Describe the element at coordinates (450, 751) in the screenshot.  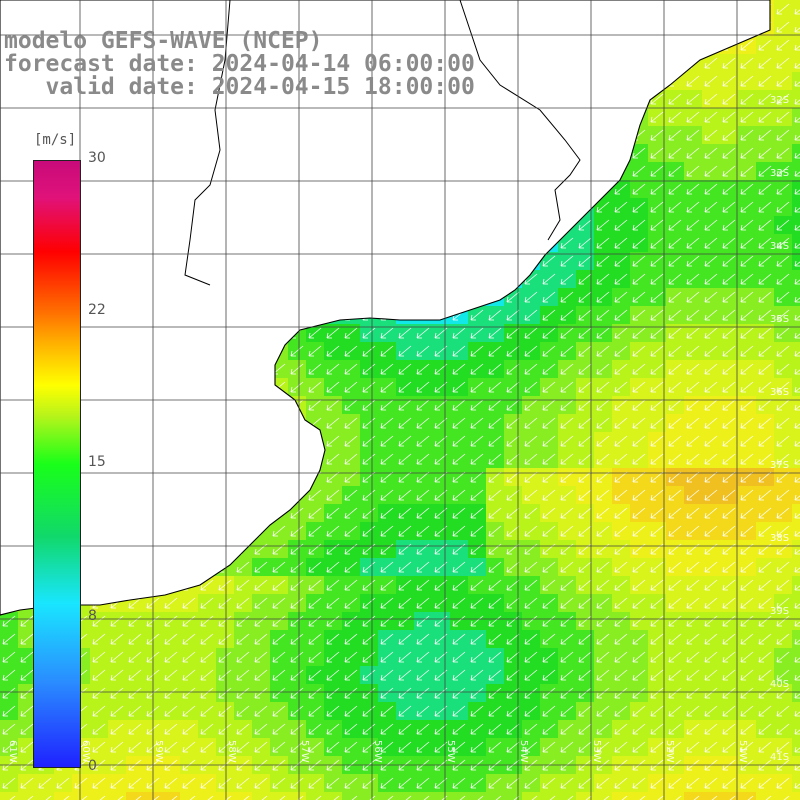
I see `lon-label: 55W` at that location.